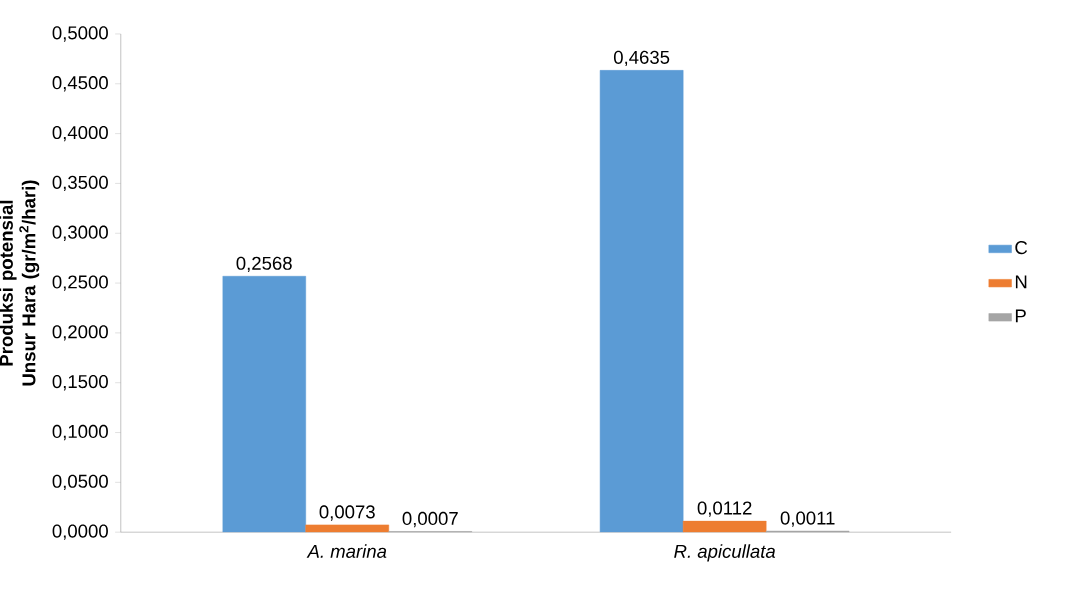  I want to click on data-label: 0,0112, so click(724, 509).